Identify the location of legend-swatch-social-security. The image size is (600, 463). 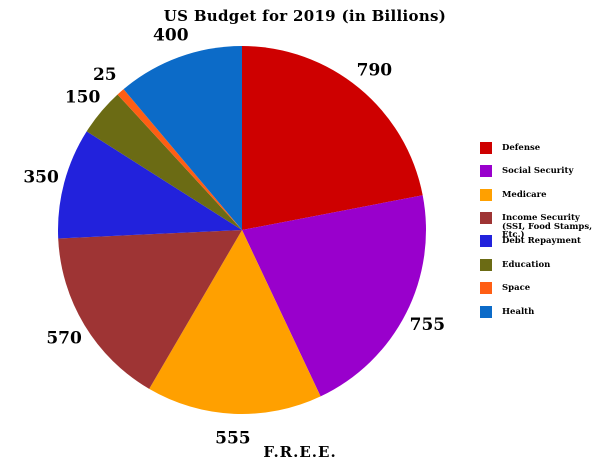
(486, 171).